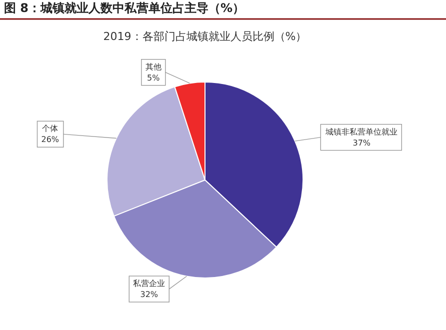 The height and width of the screenshot is (330, 446). What do you see at coordinates (149, 295) in the screenshot?
I see `data-label: 32%` at bounding box center [149, 295].